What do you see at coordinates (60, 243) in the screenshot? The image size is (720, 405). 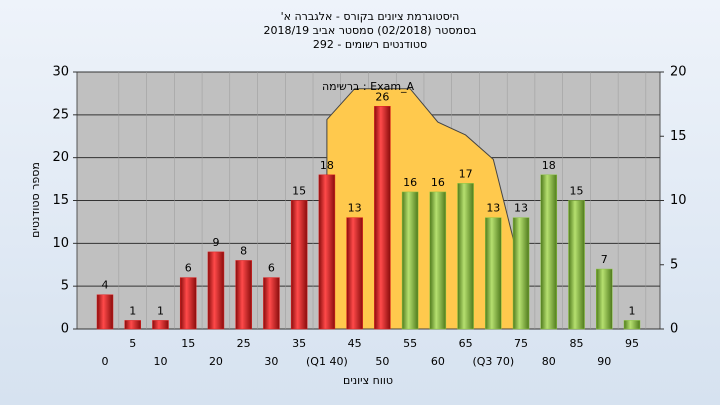 I see `y-tick-label: 10` at bounding box center [60, 243].